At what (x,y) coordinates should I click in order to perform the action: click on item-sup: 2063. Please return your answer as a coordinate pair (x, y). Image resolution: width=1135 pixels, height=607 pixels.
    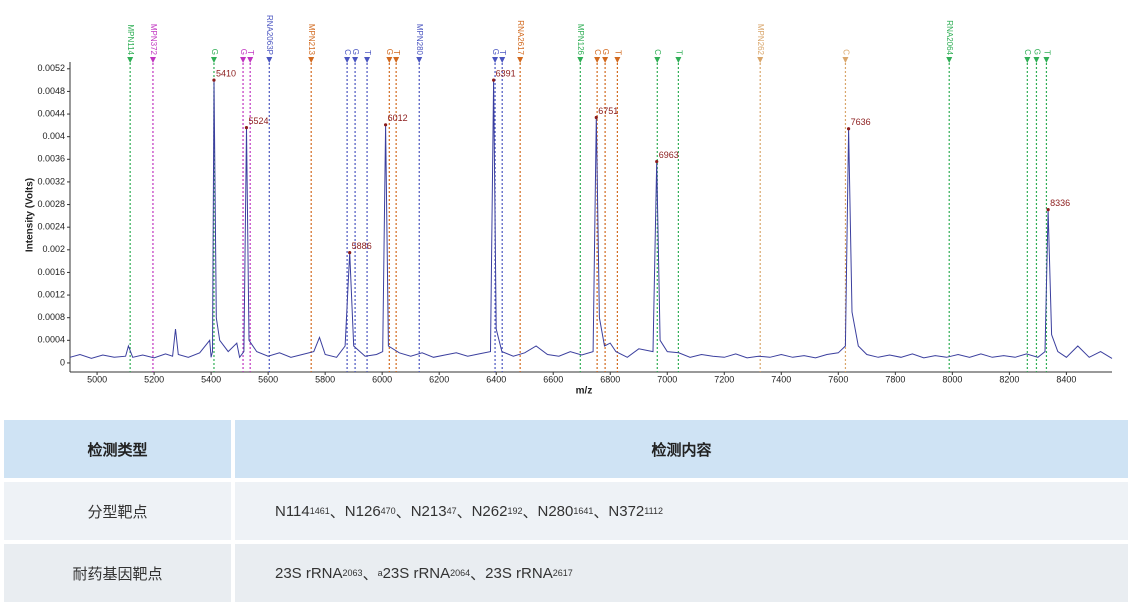
    Looking at the image, I should click on (352, 573).